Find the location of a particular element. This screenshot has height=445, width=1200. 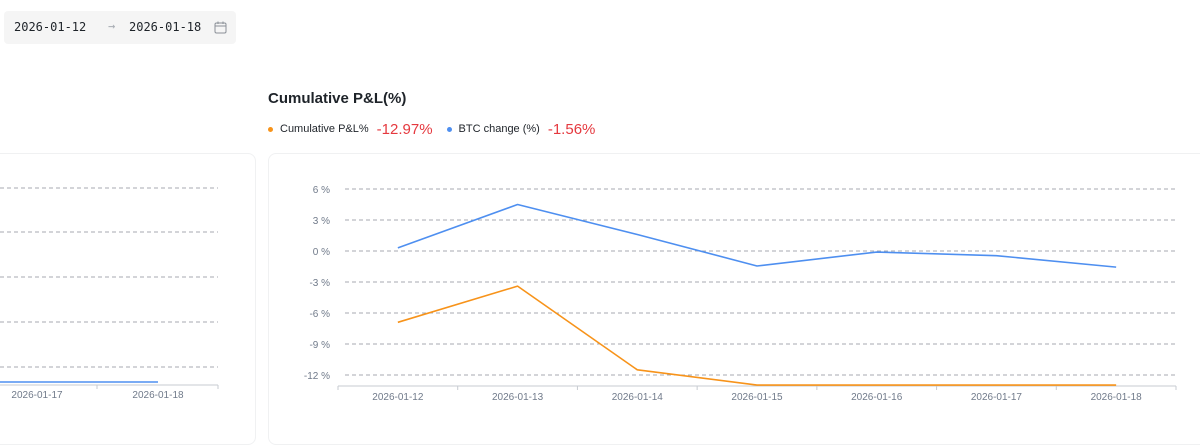

x-tick-label: 2026-01-15 is located at coordinates (757, 397).